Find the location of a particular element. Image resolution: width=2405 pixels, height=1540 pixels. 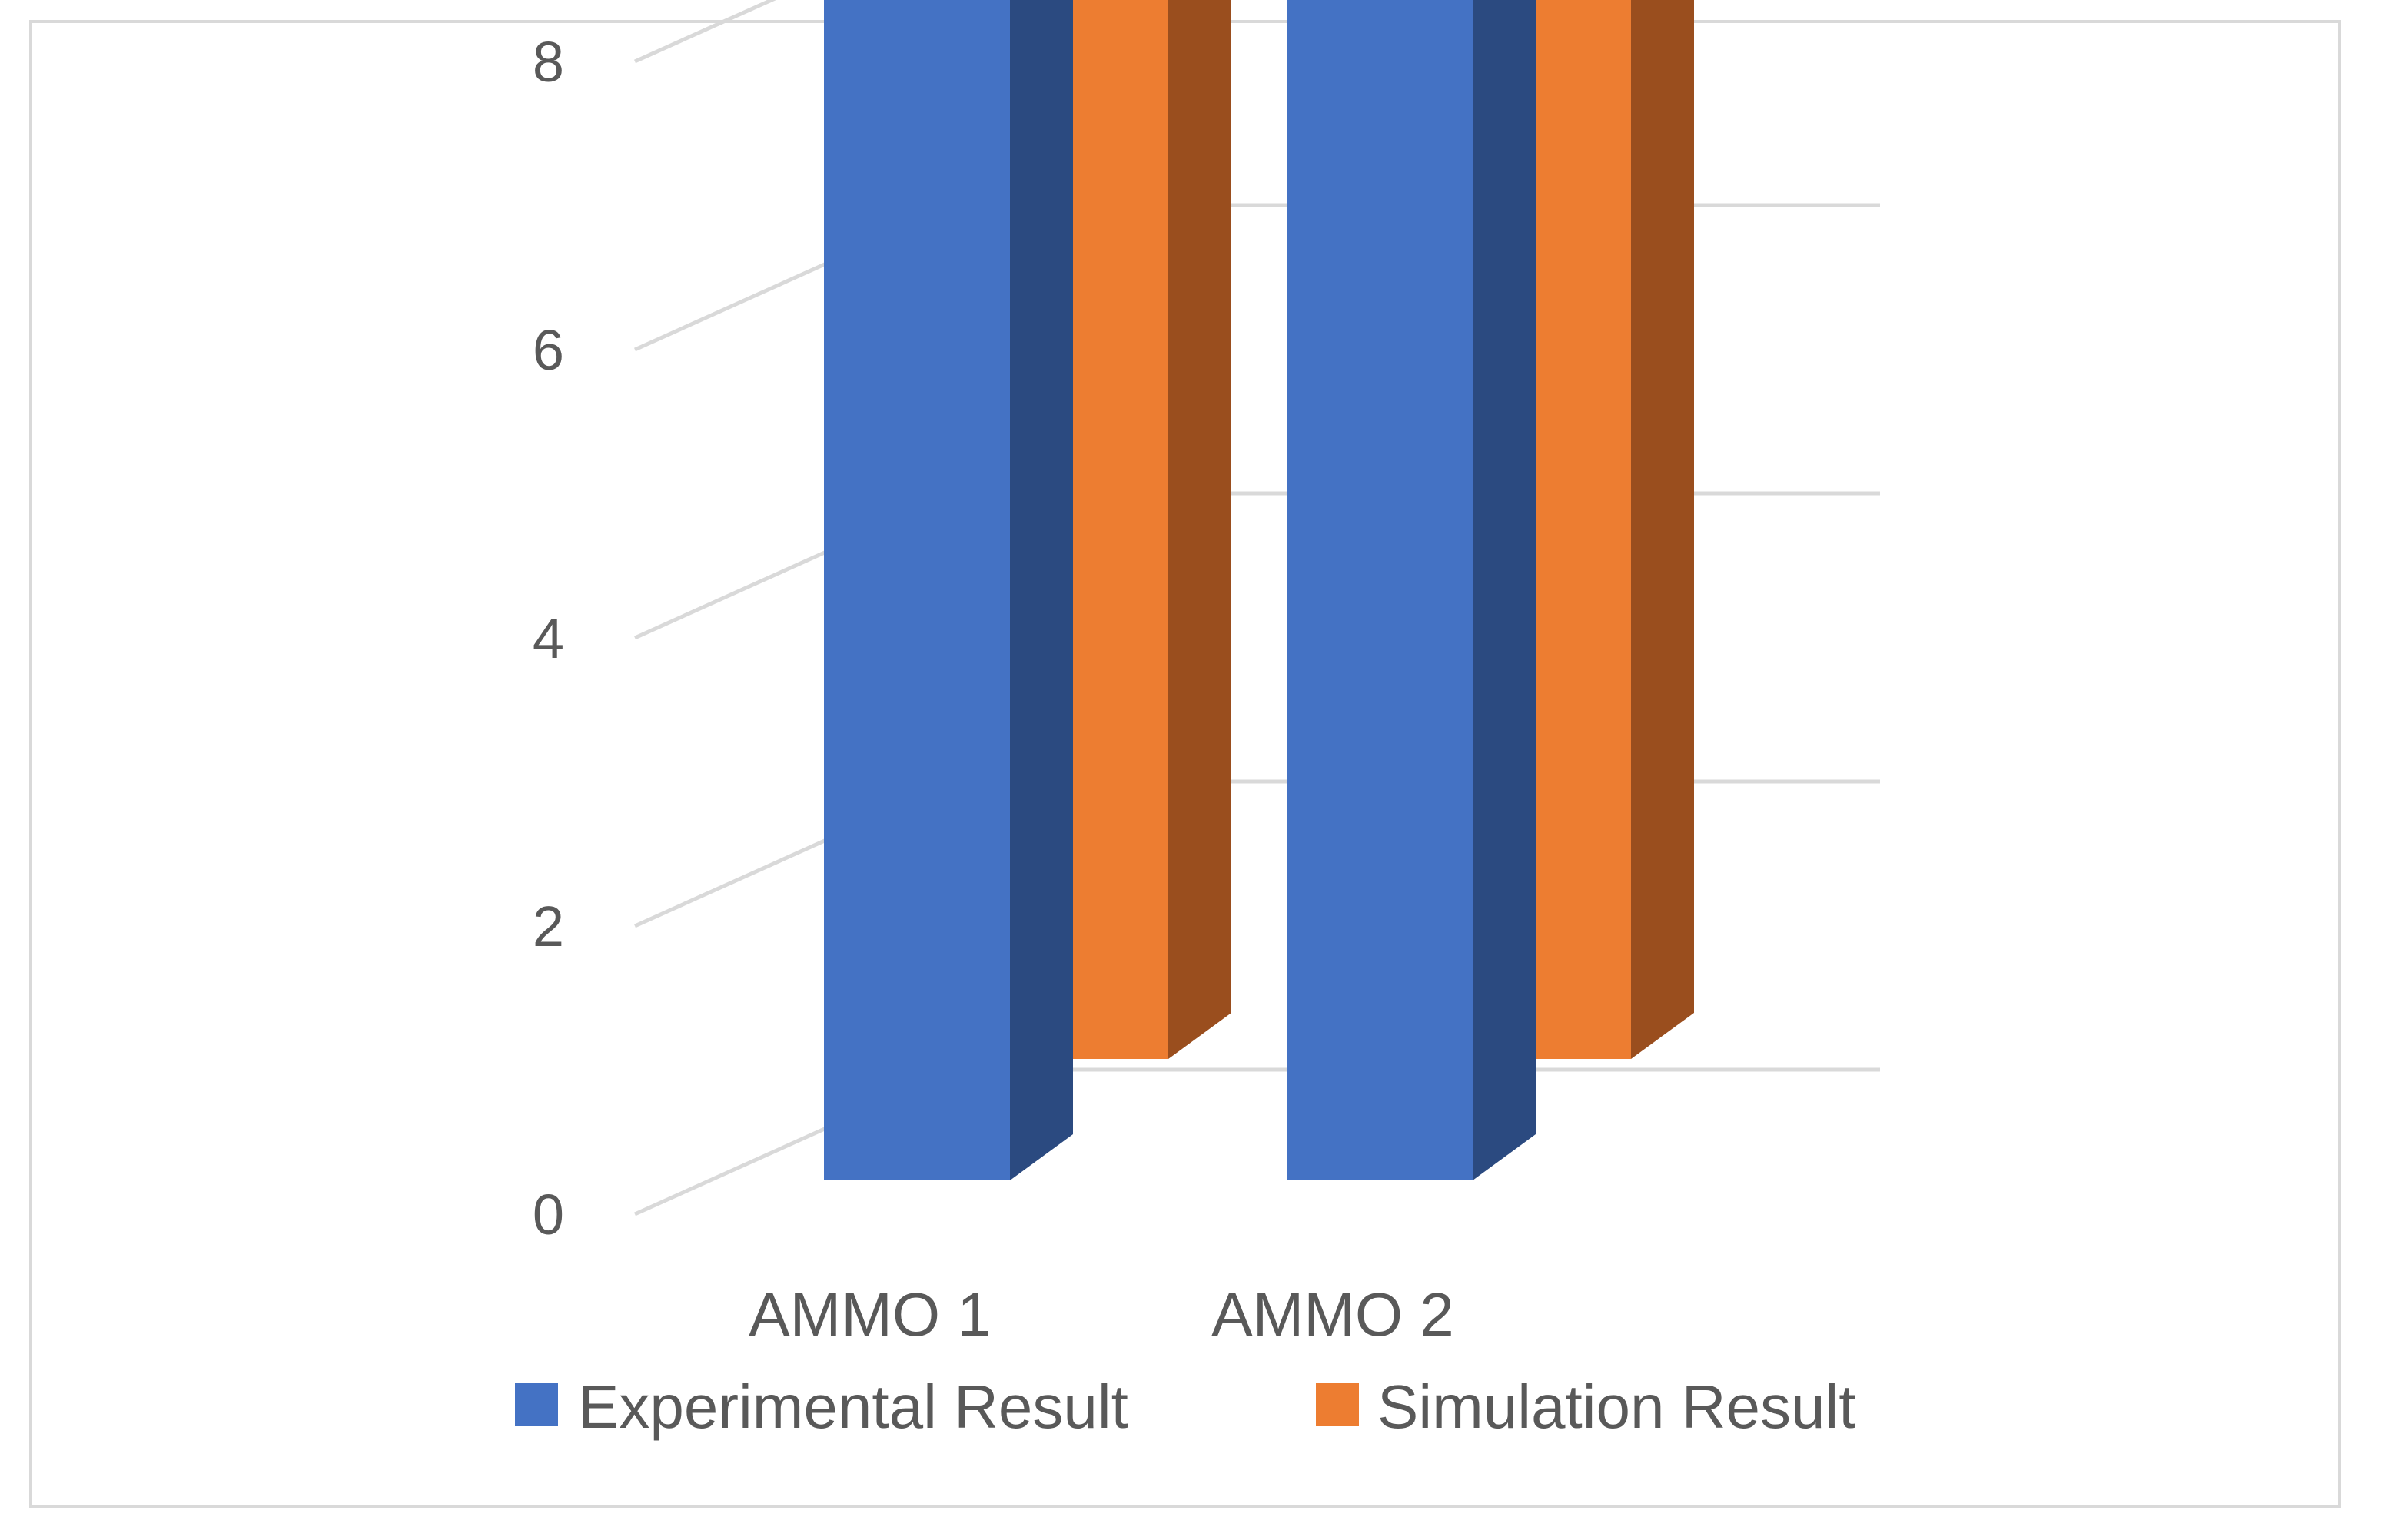

bar-simulation-1-side is located at coordinates (1199, 529).